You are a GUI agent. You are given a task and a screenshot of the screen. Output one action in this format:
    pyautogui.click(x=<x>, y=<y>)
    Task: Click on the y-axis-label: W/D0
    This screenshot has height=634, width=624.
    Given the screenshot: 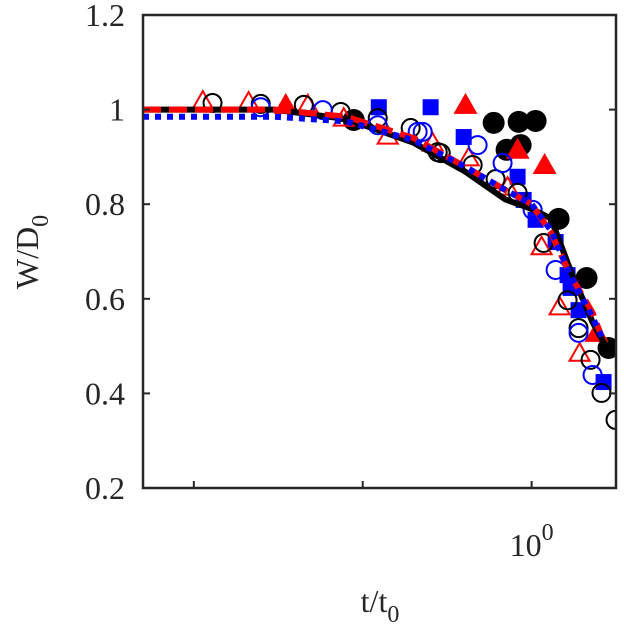 What is the action you would take?
    pyautogui.click(x=31, y=252)
    